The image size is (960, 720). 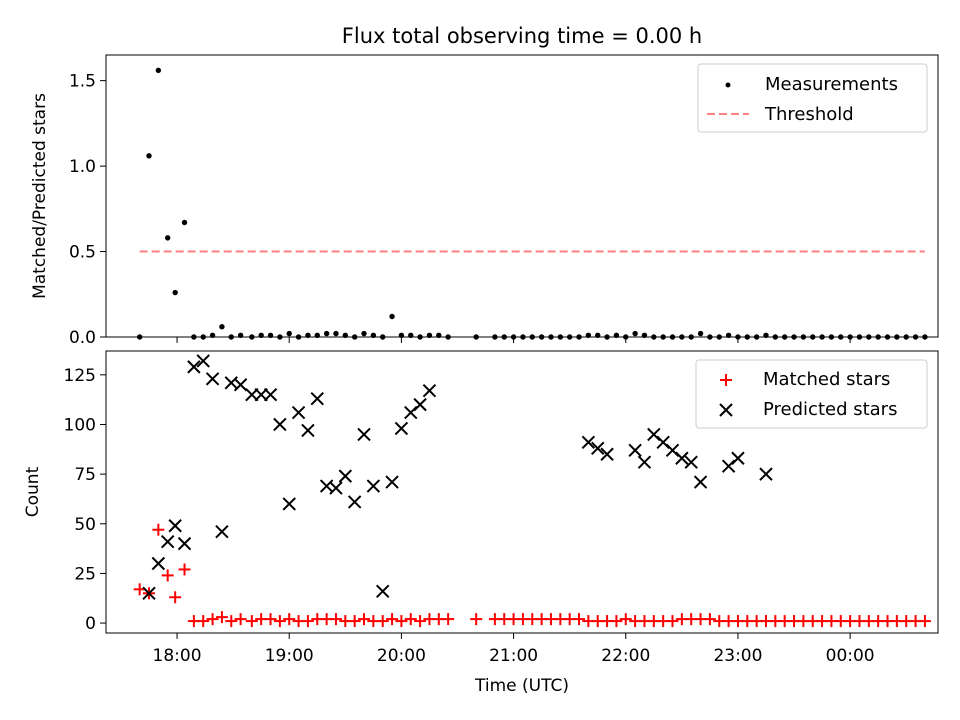 I want to click on x-tick-label: 18:00, so click(x=177, y=656).